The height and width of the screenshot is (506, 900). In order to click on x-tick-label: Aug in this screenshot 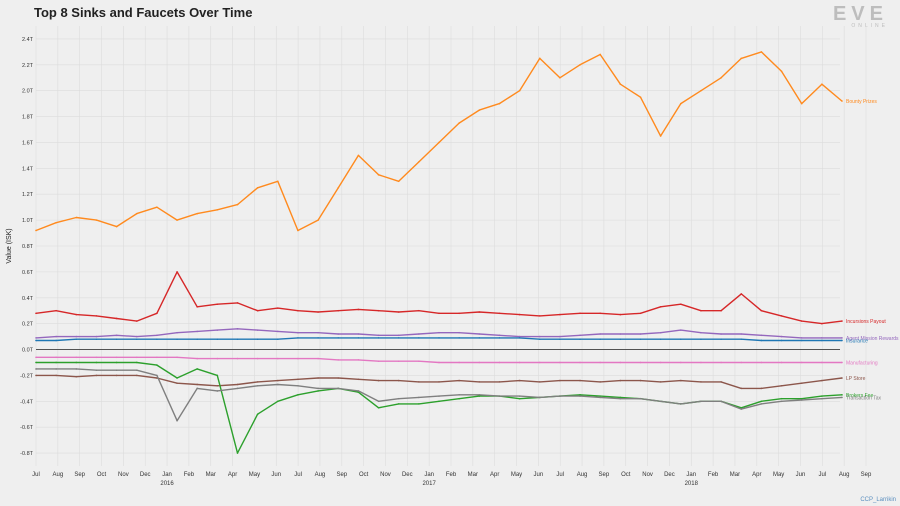, I will do `click(320, 475)`.